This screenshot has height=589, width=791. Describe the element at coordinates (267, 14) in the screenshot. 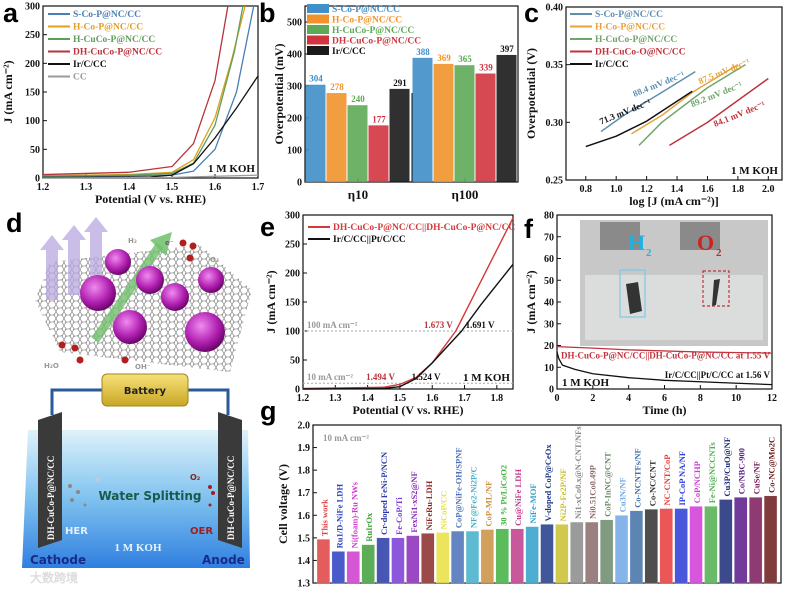

I see `panel-label-b: b` at that location.